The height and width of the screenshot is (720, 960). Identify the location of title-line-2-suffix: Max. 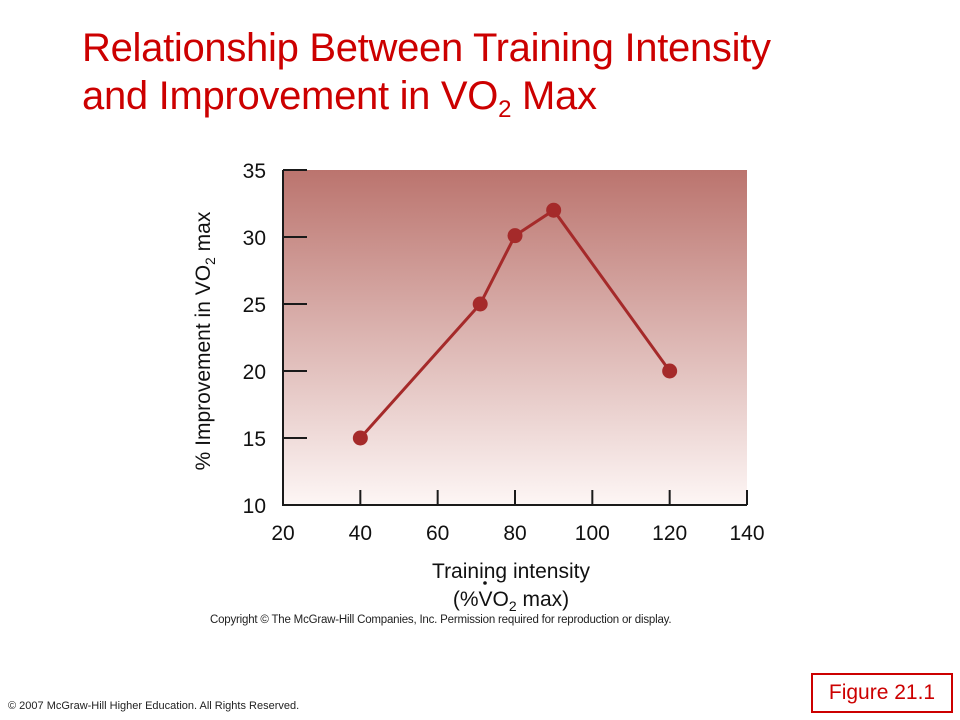
(554, 96).